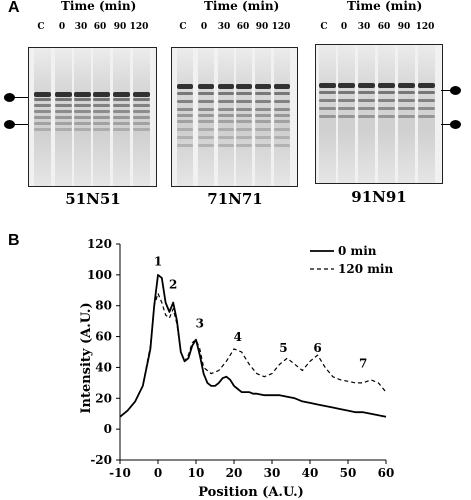 Image resolution: width=471 pixels, height=500 pixels. What do you see at coordinates (404, 27) in the screenshot?
I see `gel-3-lane-label: 90` at bounding box center [404, 27].